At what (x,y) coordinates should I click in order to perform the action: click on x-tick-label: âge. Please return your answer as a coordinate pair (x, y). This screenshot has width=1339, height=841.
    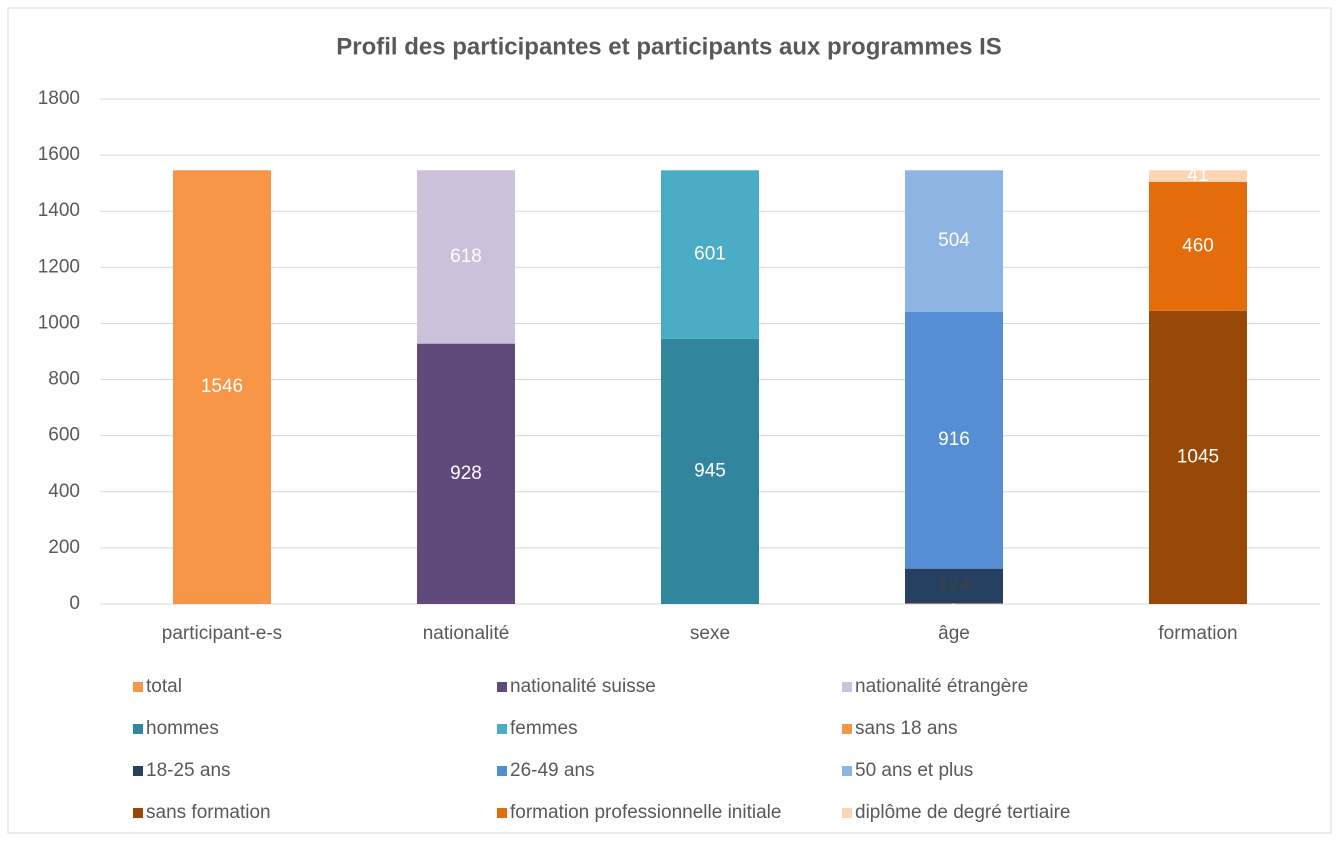
    Looking at the image, I should click on (954, 633).